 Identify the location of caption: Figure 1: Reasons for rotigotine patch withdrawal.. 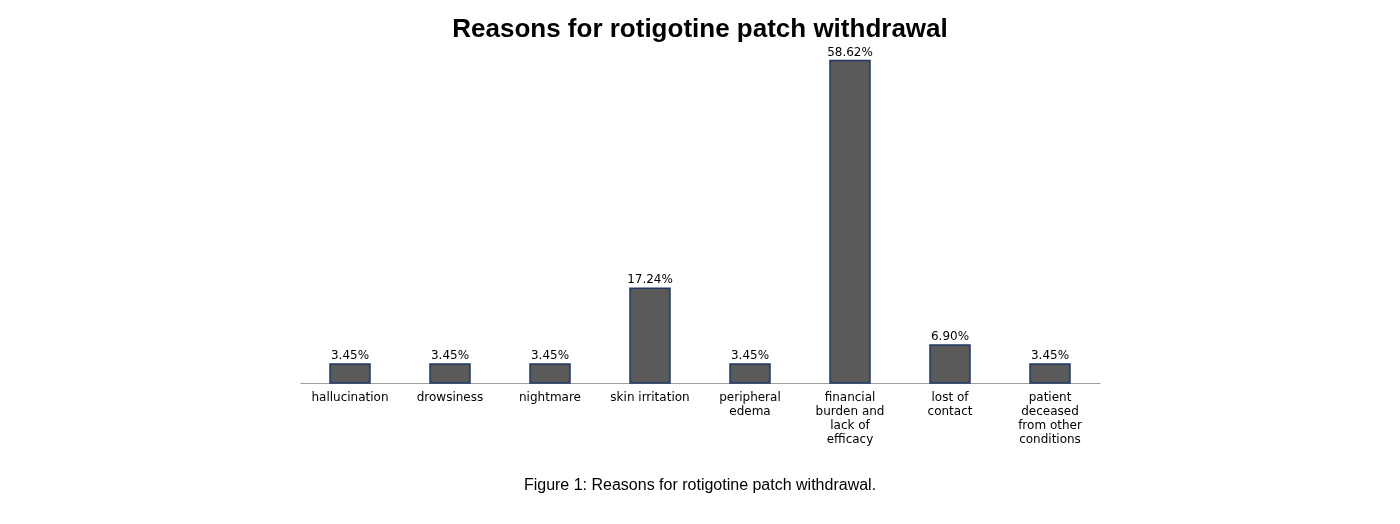
(700, 484).